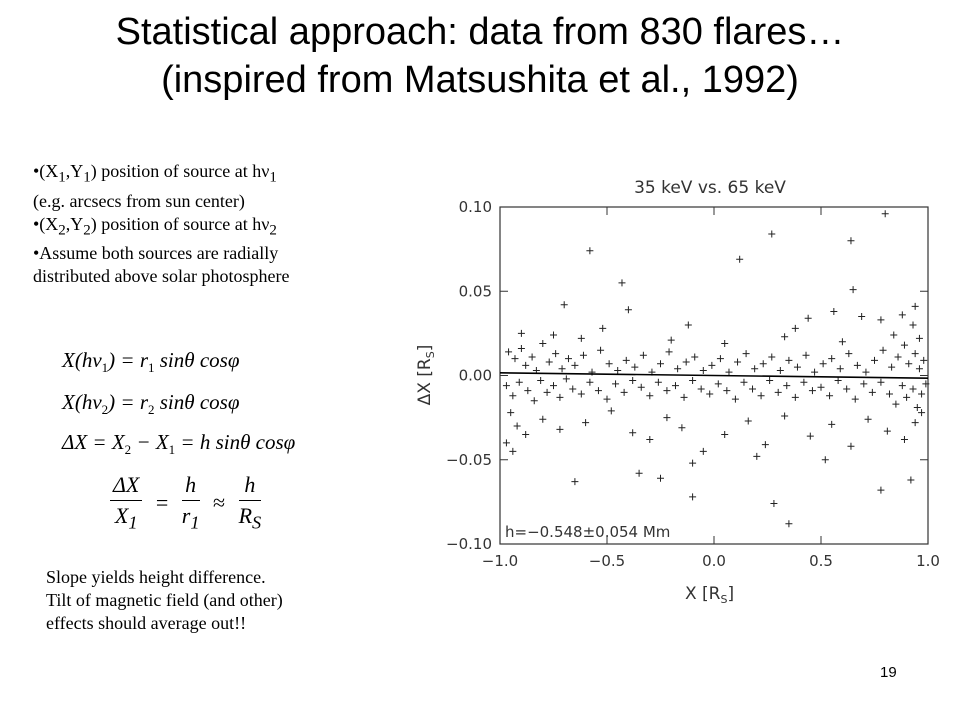 Image resolution: width=960 pixels, height=720 pixels. What do you see at coordinates (500, 561) in the screenshot?
I see `x-tick-label: −1.0` at bounding box center [500, 561].